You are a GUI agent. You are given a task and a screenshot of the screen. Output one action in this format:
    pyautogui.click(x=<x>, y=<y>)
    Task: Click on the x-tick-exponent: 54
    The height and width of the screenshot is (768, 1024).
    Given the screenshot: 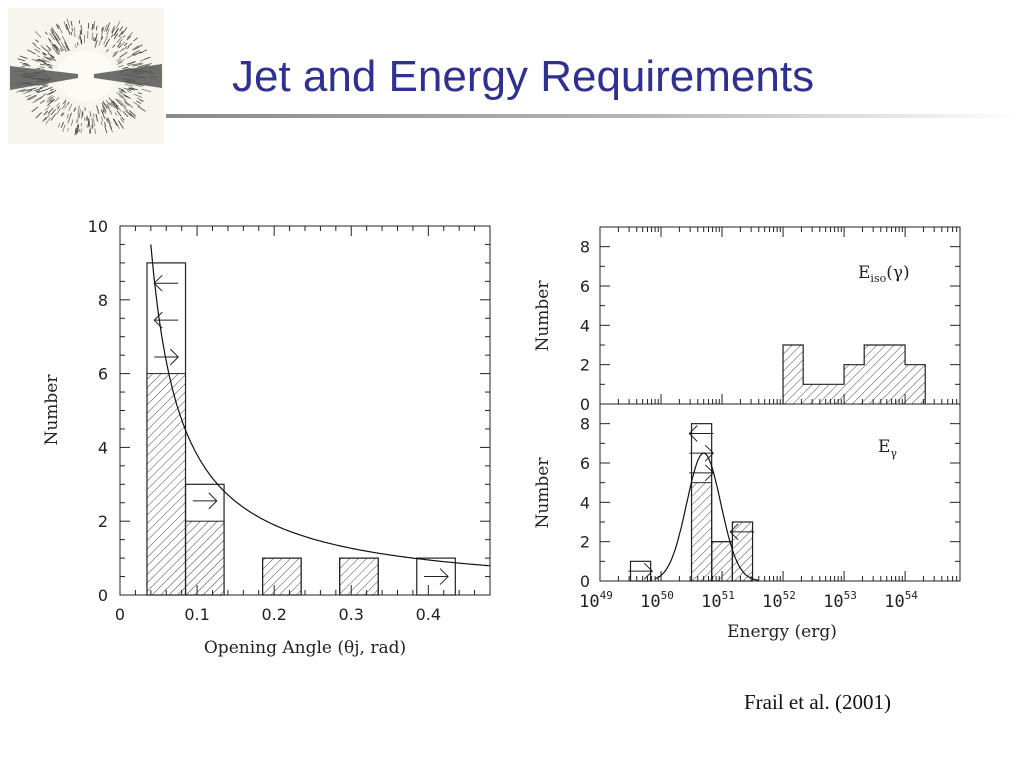 What is the action you would take?
    pyautogui.click(x=912, y=595)
    